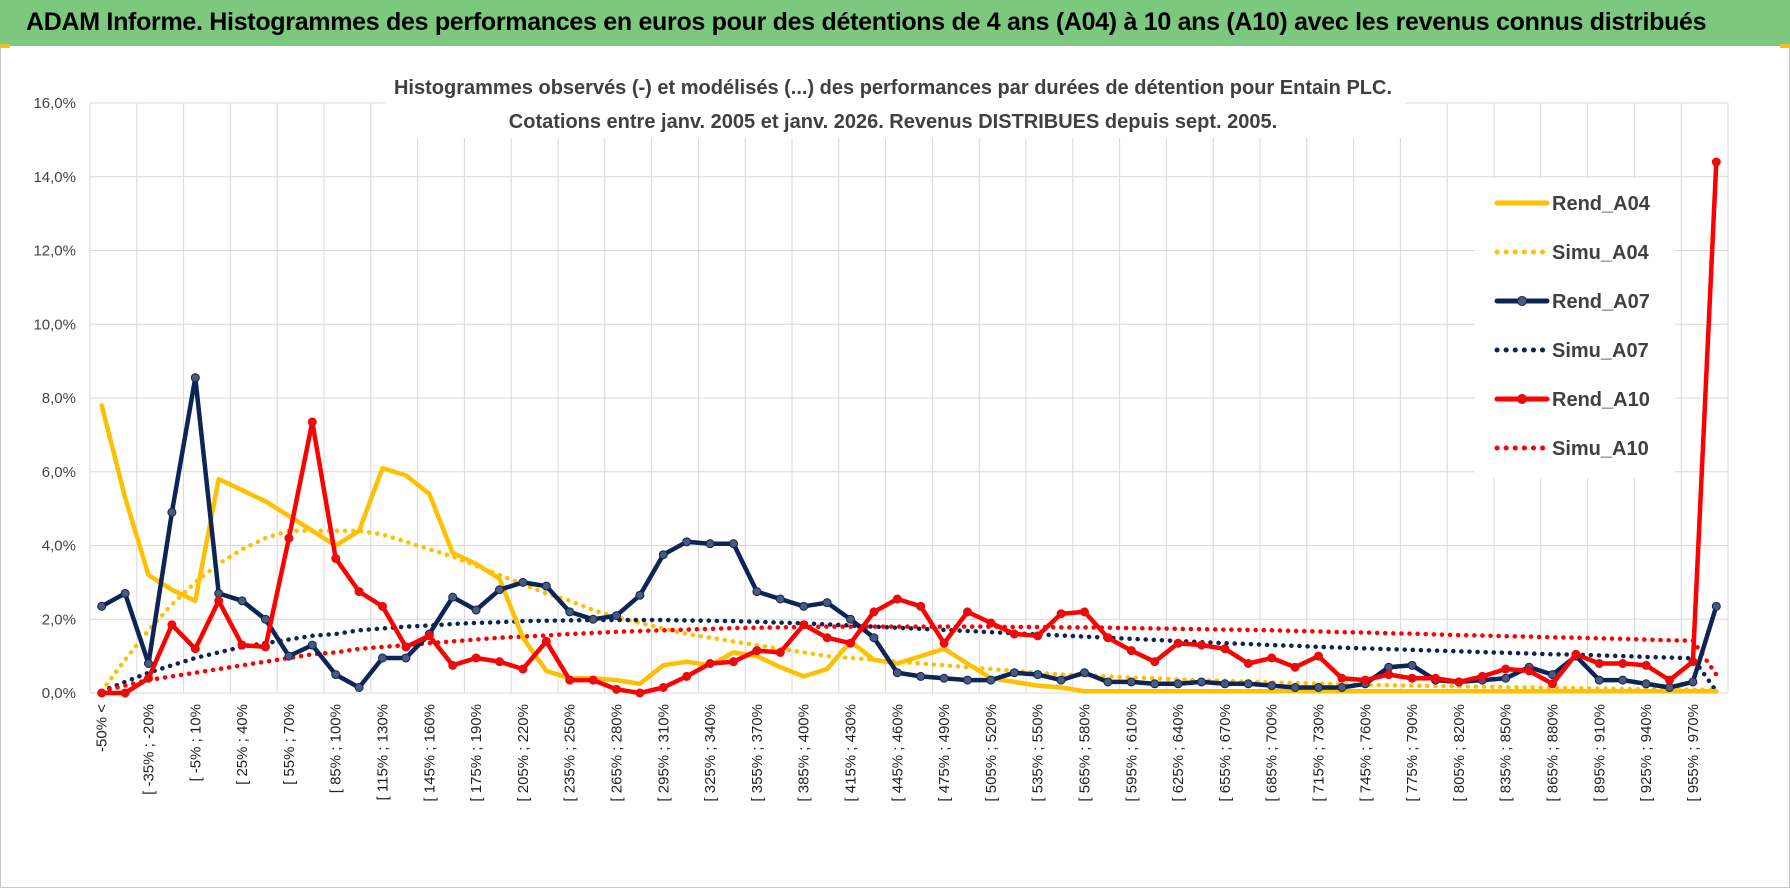  I want to click on series-Simu_A10, so click(909, 659).